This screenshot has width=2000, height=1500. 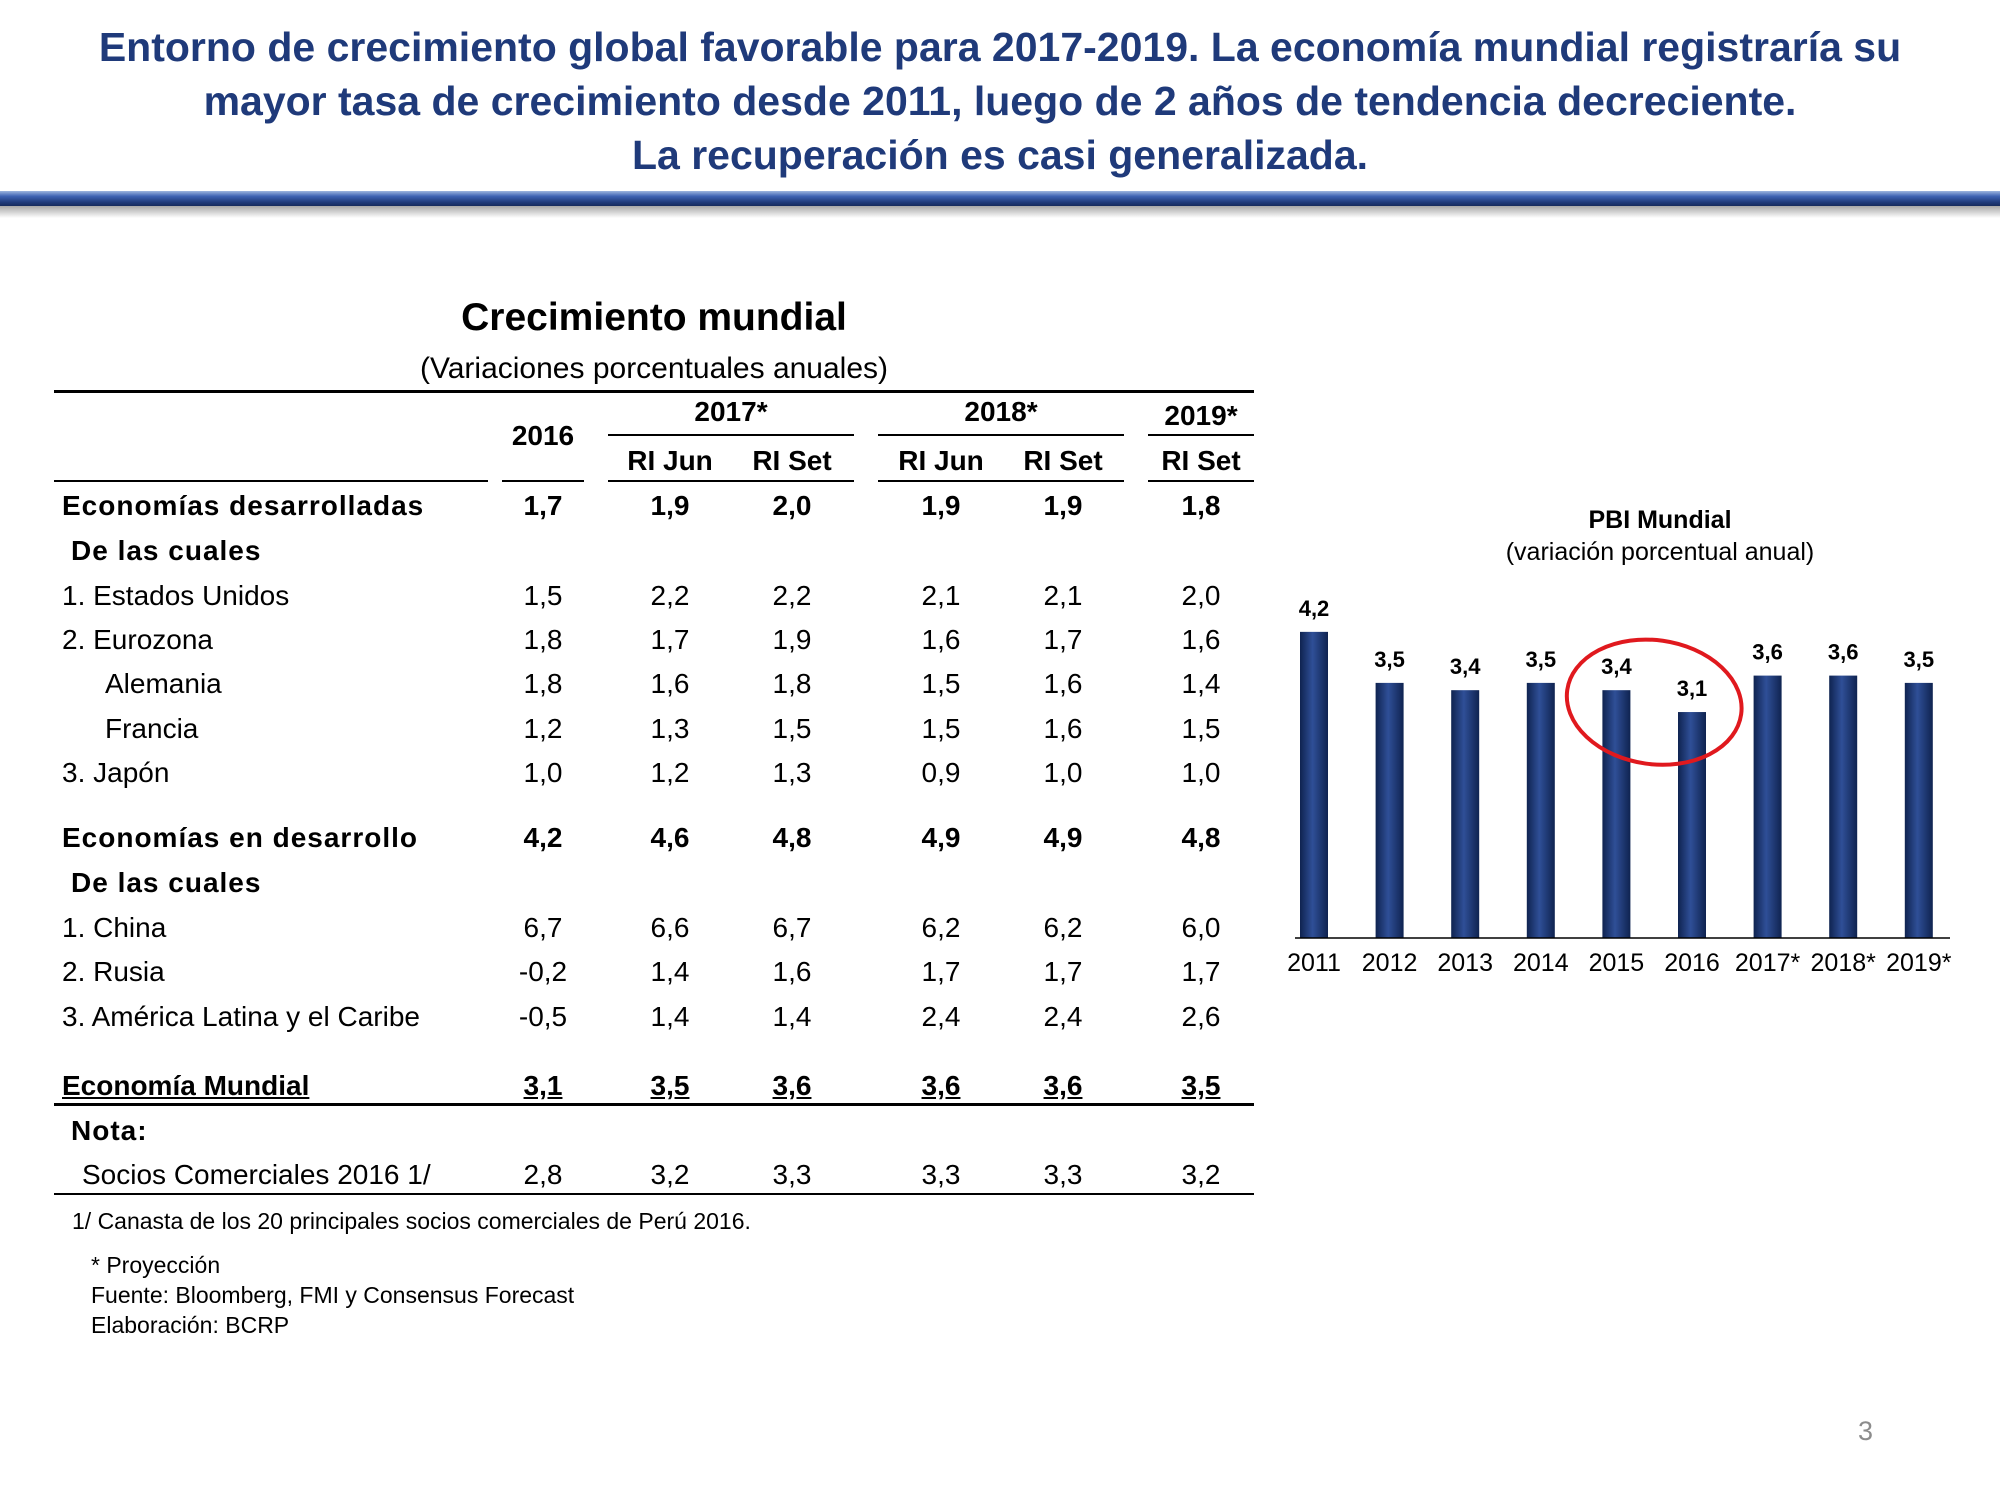 What do you see at coordinates (186, 1085) in the screenshot?
I see `row-label: Economía Mundial` at bounding box center [186, 1085].